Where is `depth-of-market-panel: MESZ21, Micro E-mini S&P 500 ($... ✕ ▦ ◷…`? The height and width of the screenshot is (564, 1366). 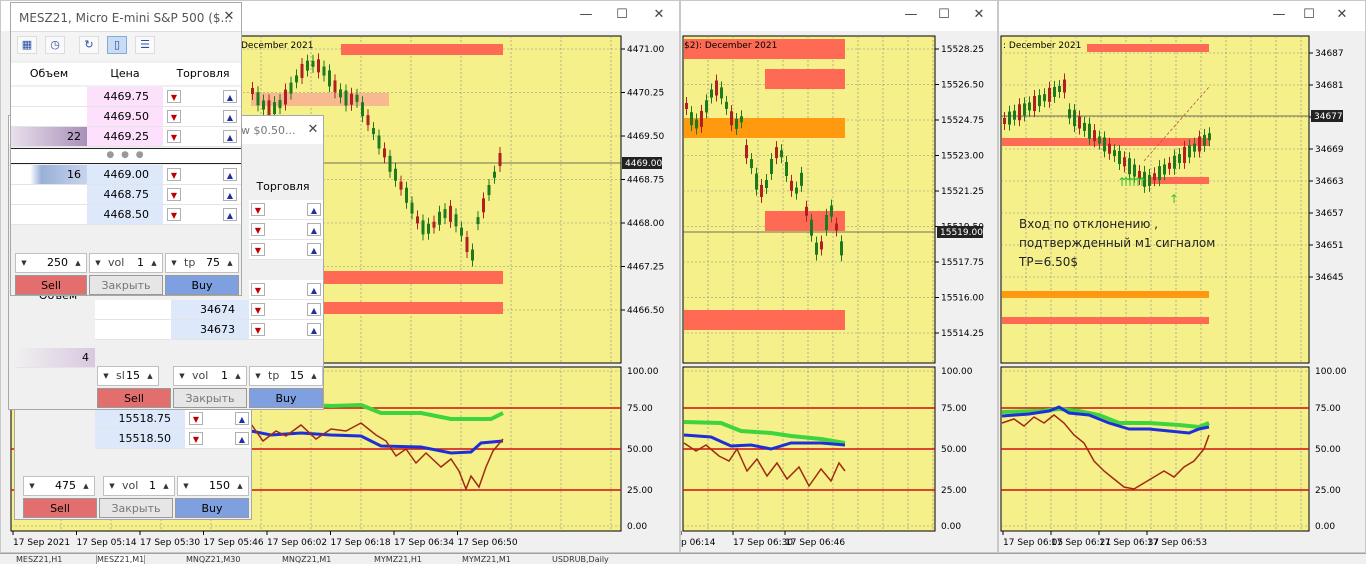 depth-of-market-panel: MESZ21, Micro E-mini S&P 500 ($... ✕ ▦ ◷… is located at coordinates (126, 149).